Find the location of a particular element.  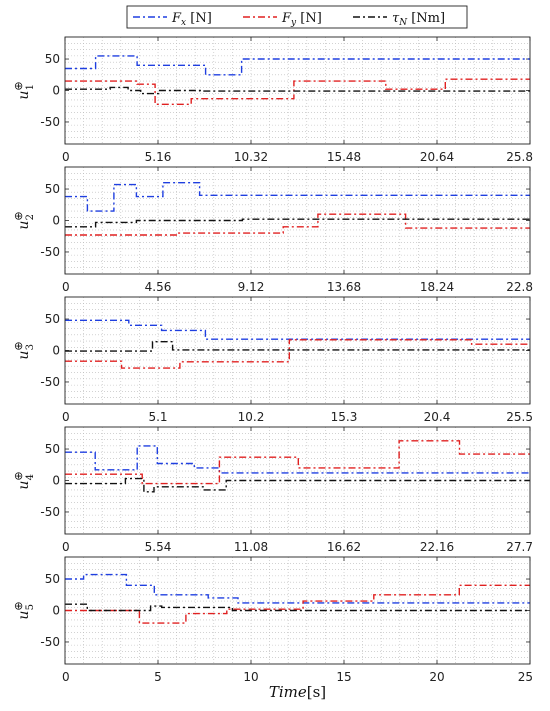

x-tick-label: 10.2 is located at coordinates (251, 417).